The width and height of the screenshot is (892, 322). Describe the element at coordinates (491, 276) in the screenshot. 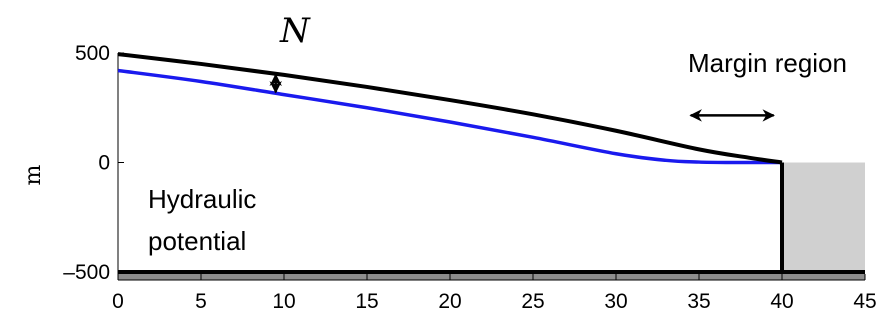

I see `bed-band` at that location.